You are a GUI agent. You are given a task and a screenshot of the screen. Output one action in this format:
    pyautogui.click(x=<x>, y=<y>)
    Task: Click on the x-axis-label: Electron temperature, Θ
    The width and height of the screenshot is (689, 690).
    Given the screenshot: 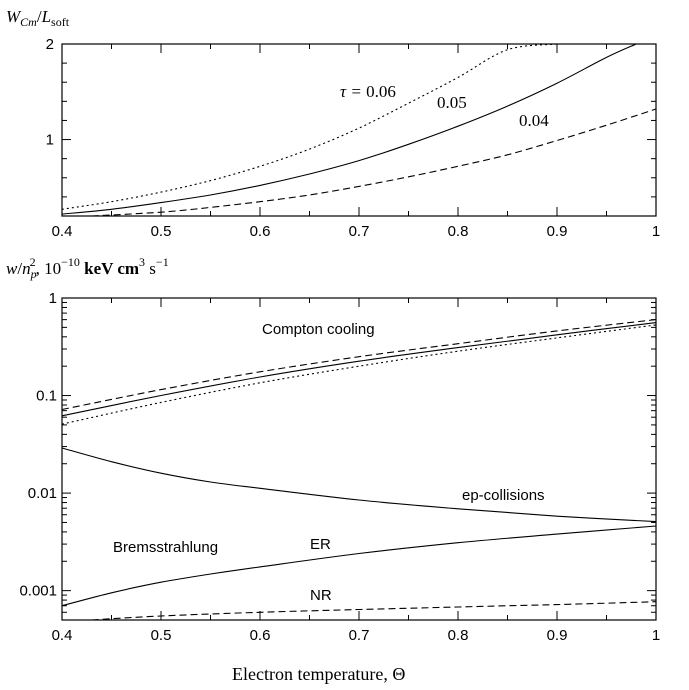 What is the action you would take?
    pyautogui.click(x=318, y=674)
    